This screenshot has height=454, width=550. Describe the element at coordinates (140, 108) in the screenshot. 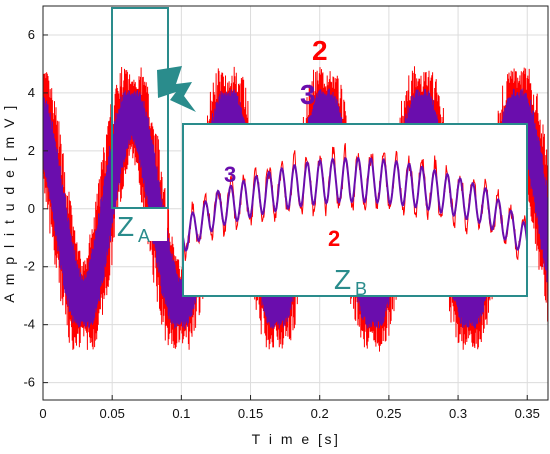

I see `zone-a-box` at that location.